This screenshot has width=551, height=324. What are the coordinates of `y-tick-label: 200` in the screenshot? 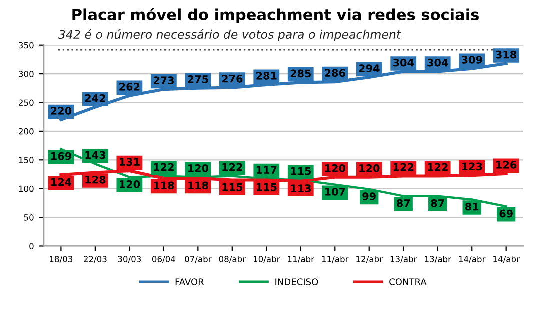 It's located at (26, 131).